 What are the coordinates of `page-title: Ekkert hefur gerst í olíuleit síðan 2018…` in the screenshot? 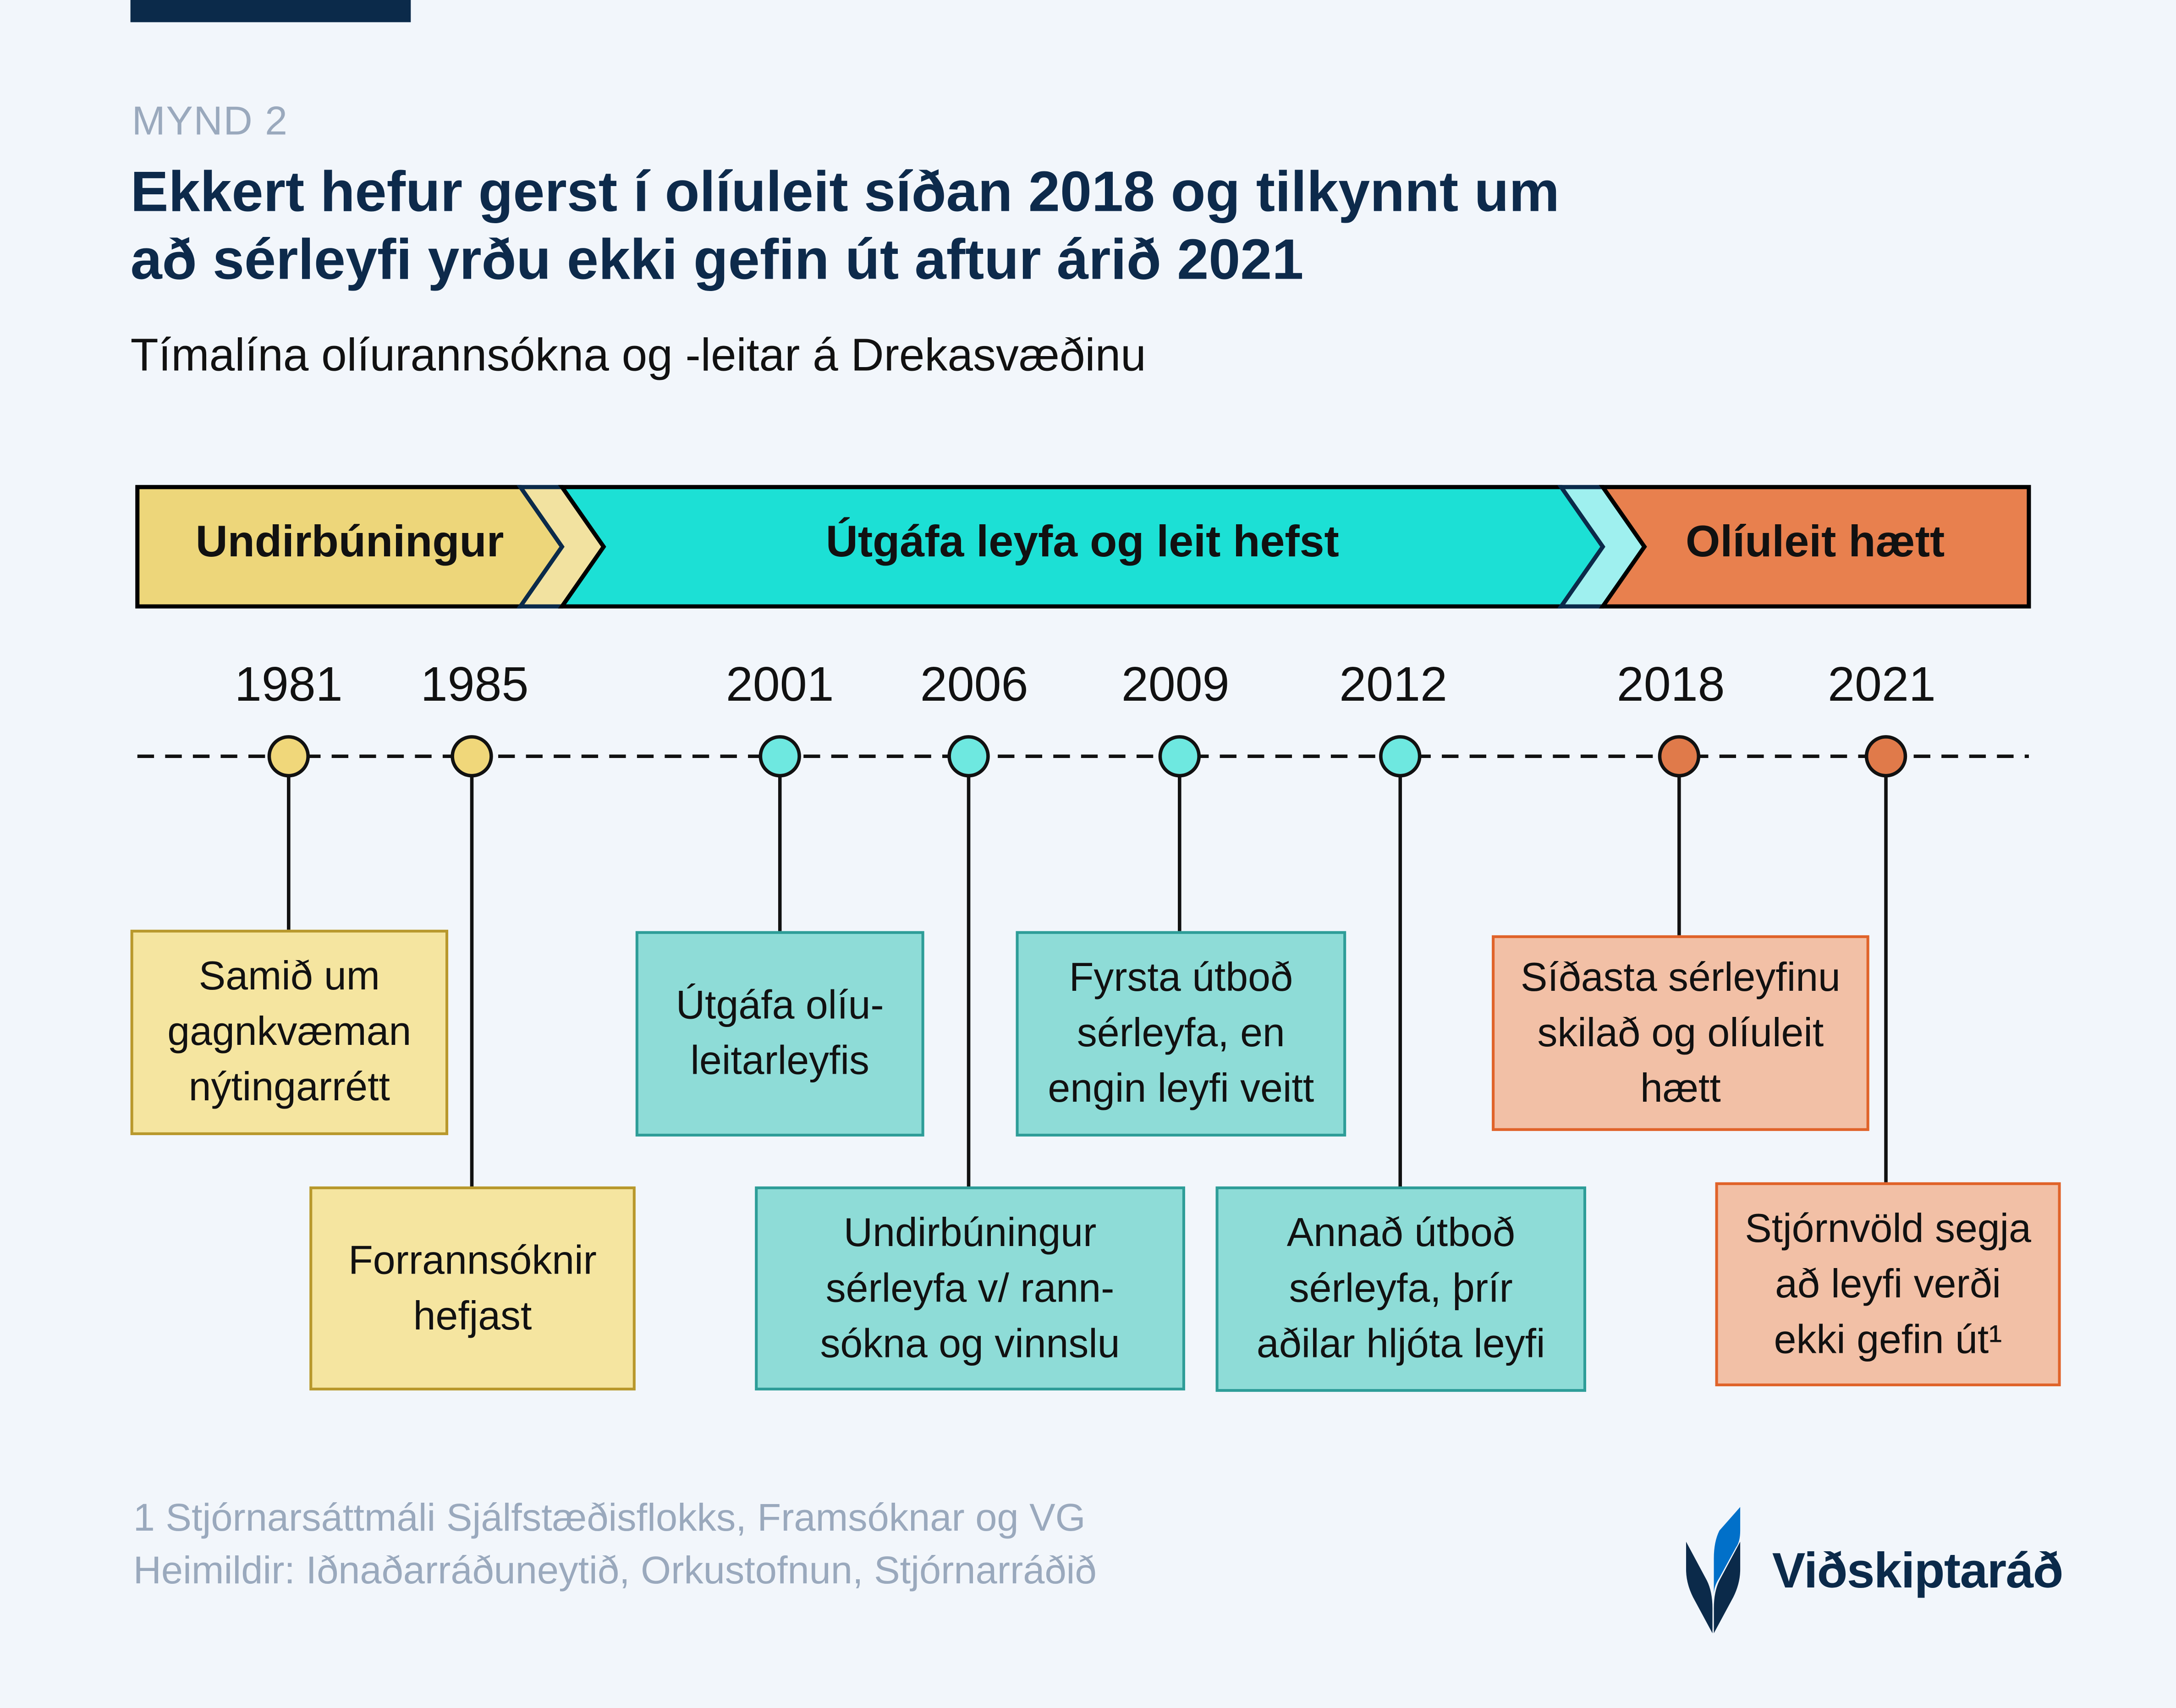 It's located at (845, 225).